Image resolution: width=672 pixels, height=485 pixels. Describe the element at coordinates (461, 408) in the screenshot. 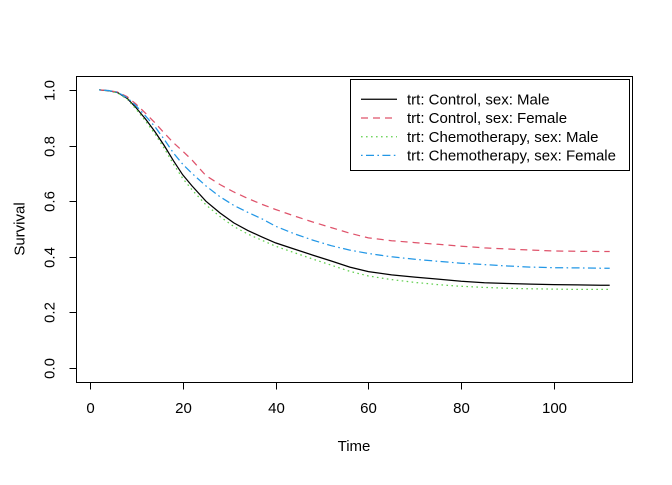

I see `x-axis-tick-label: 80` at that location.